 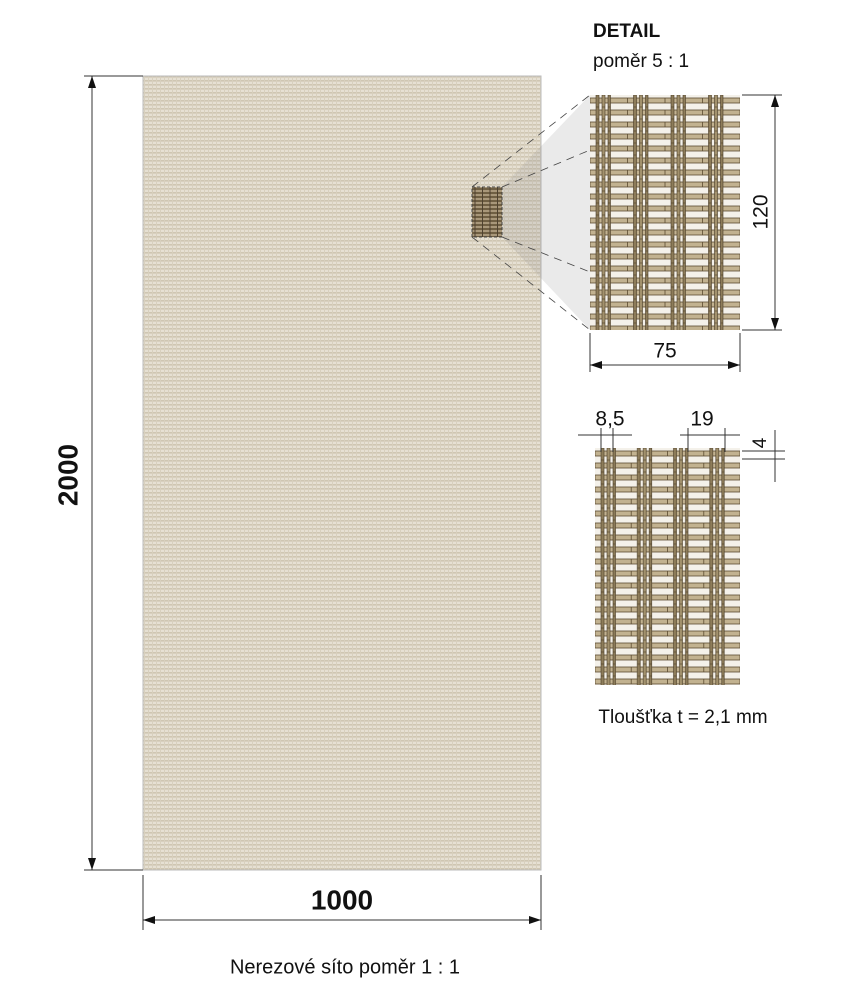 What do you see at coordinates (342, 899) in the screenshot?
I see `panel-width: 1000` at bounding box center [342, 899].